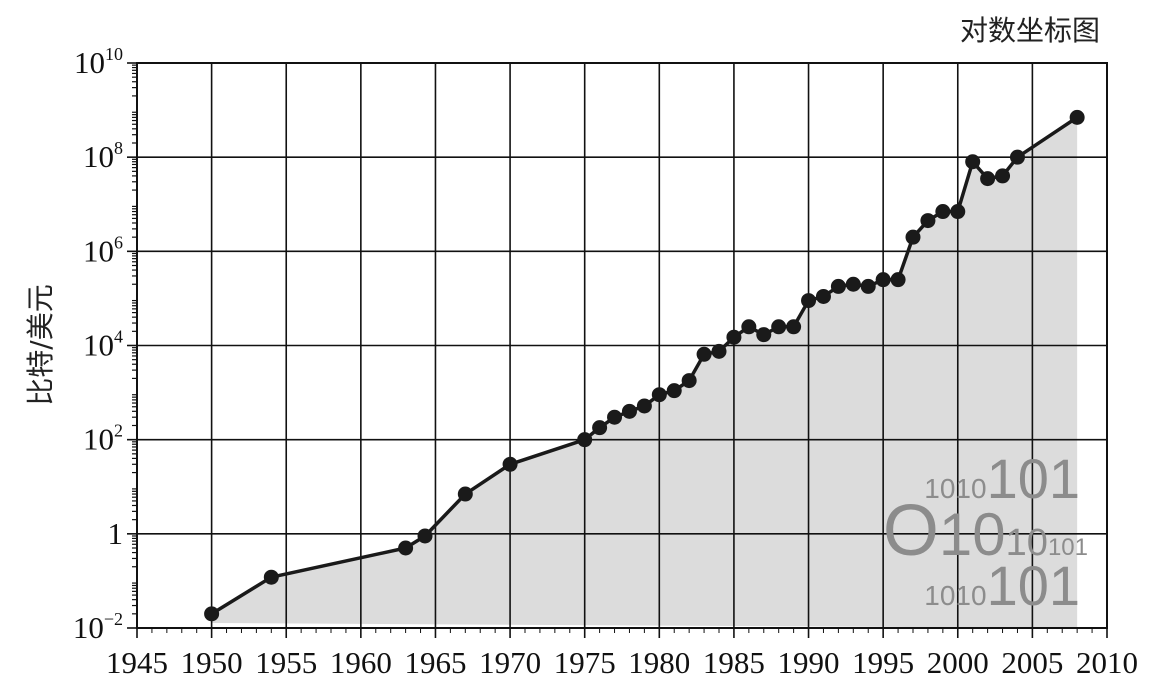 This screenshot has width=1159, height=690. What do you see at coordinates (985, 531) in the screenshot?
I see `watermark-line-2: O1010101` at bounding box center [985, 531].